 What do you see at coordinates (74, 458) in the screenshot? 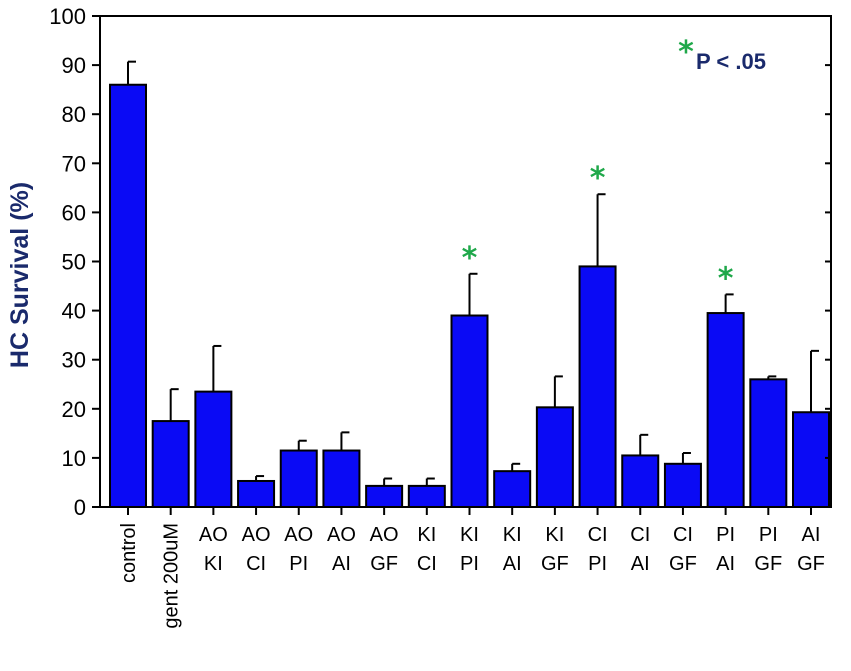
I see `y-tick-label: 10` at bounding box center [74, 458].